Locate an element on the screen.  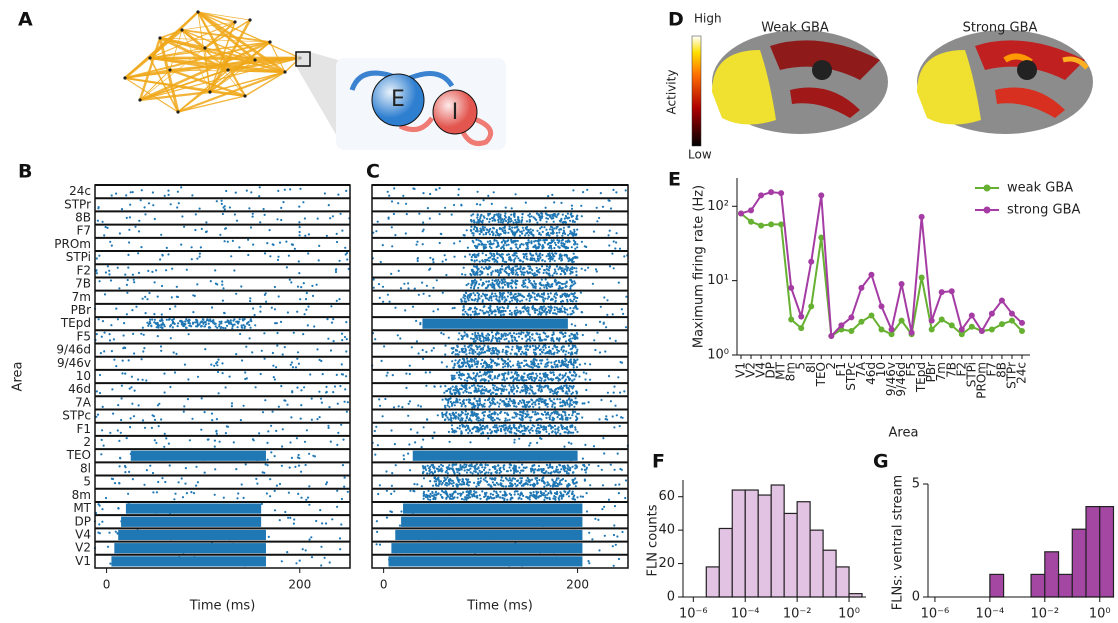
area-label: 8B is located at coordinates (83, 218).